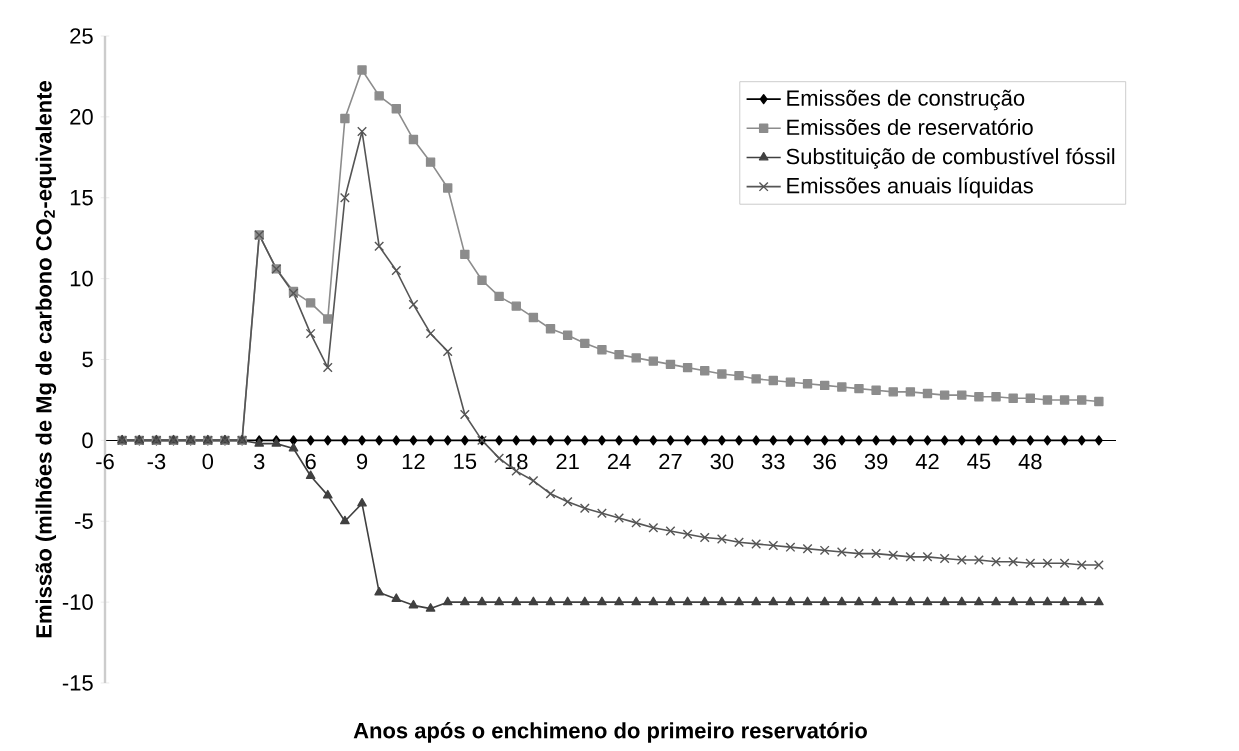 This screenshot has height=751, width=1239. What do you see at coordinates (876, 461) in the screenshot?
I see `x-tick-label: 39` at bounding box center [876, 461].